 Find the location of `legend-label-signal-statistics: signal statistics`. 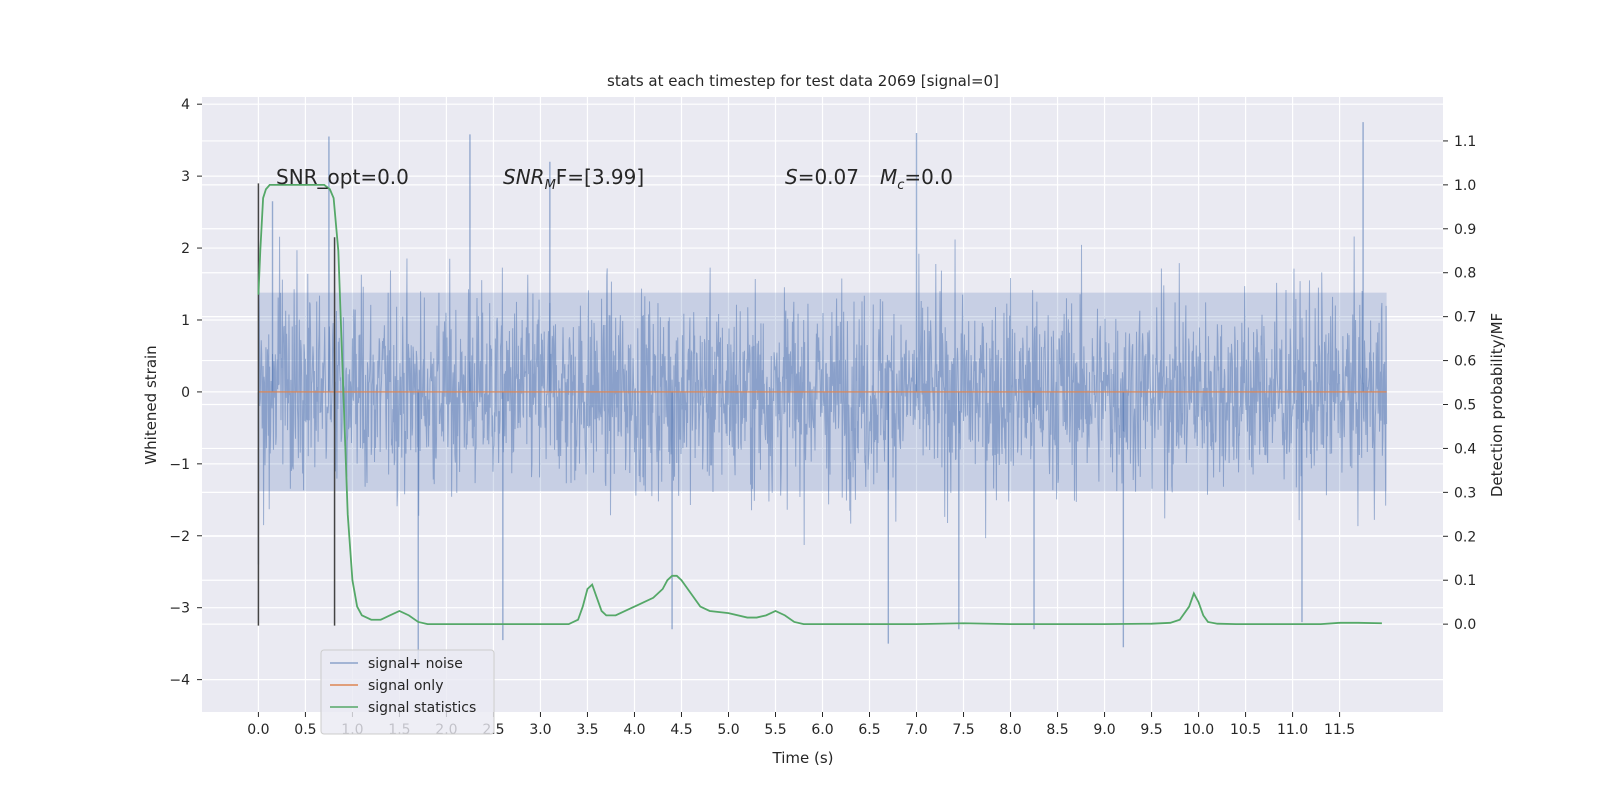

legend-label-signal-statistics: signal statistics is located at coordinates (422, 708).